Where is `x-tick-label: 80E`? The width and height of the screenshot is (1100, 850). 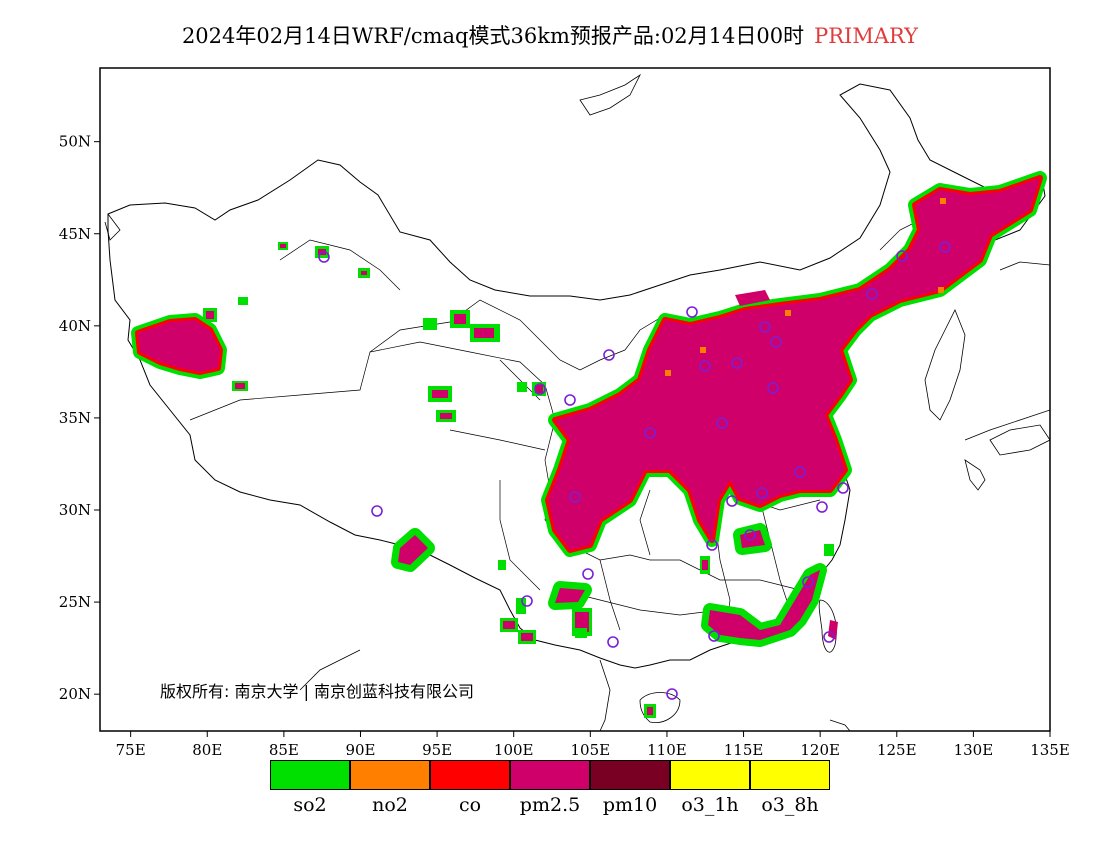
x-tick-label: 80E is located at coordinates (207, 750).